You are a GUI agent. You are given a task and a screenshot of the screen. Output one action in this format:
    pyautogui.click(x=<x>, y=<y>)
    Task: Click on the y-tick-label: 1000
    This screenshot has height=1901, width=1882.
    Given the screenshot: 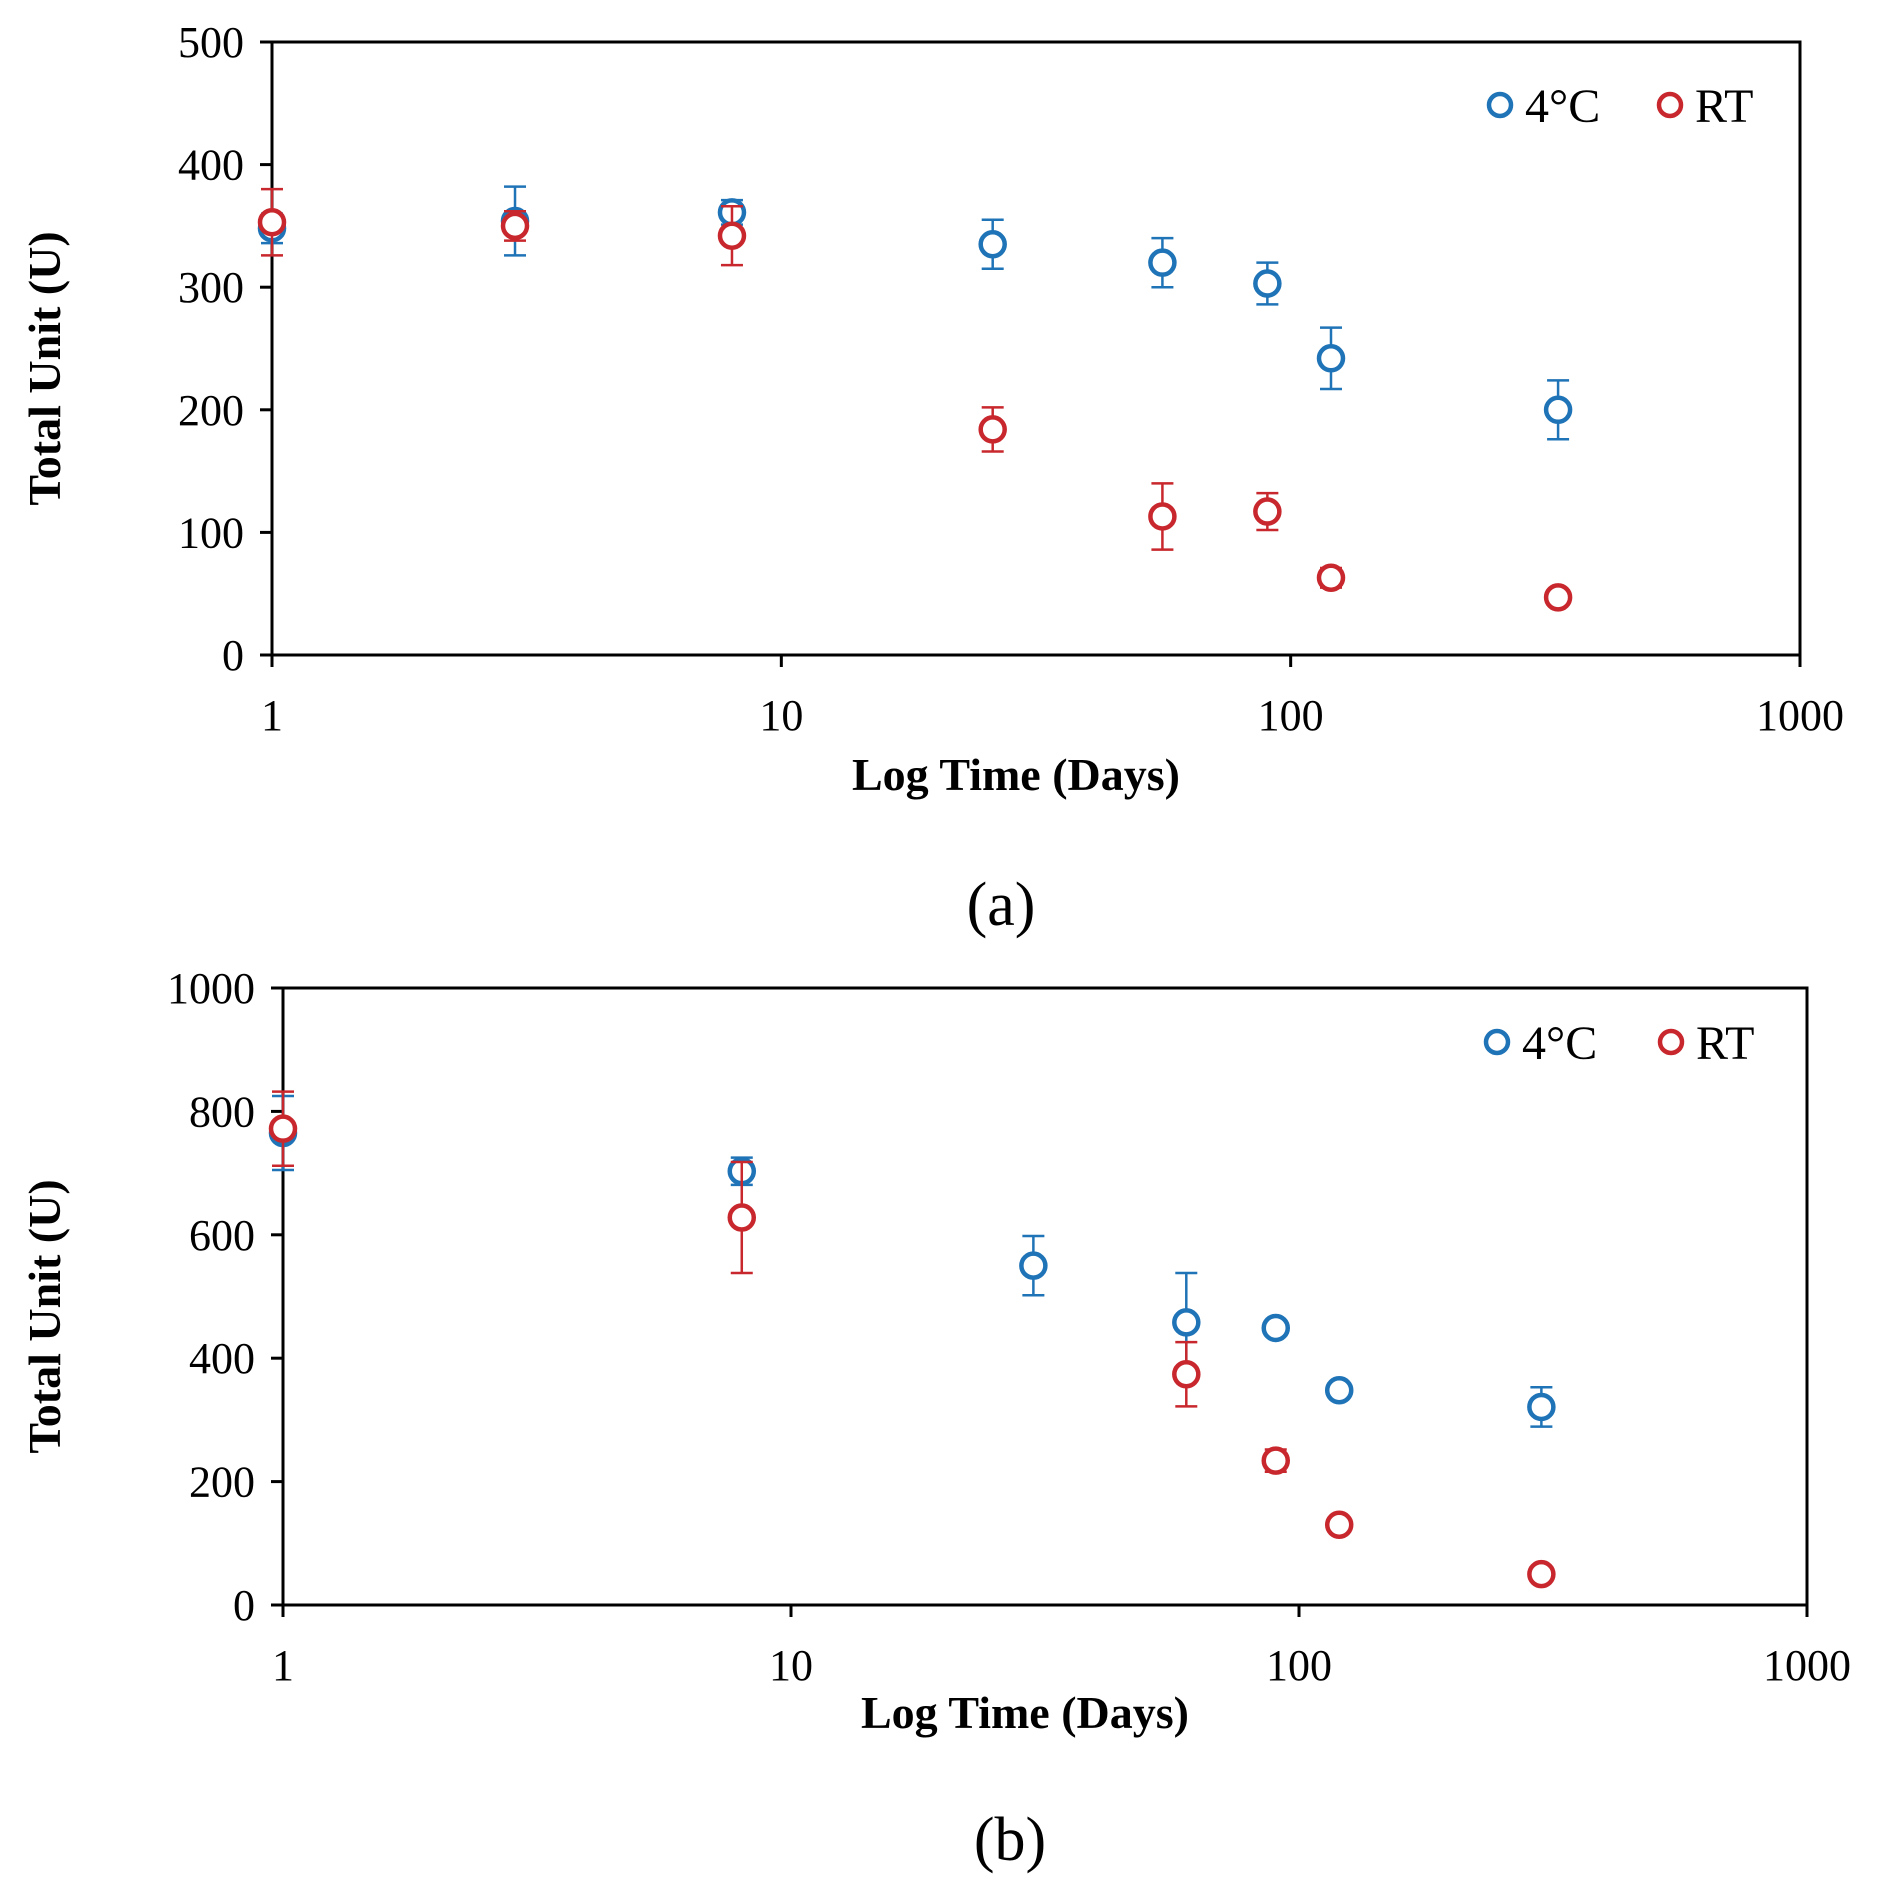 What is the action you would take?
    pyautogui.click(x=211, y=988)
    